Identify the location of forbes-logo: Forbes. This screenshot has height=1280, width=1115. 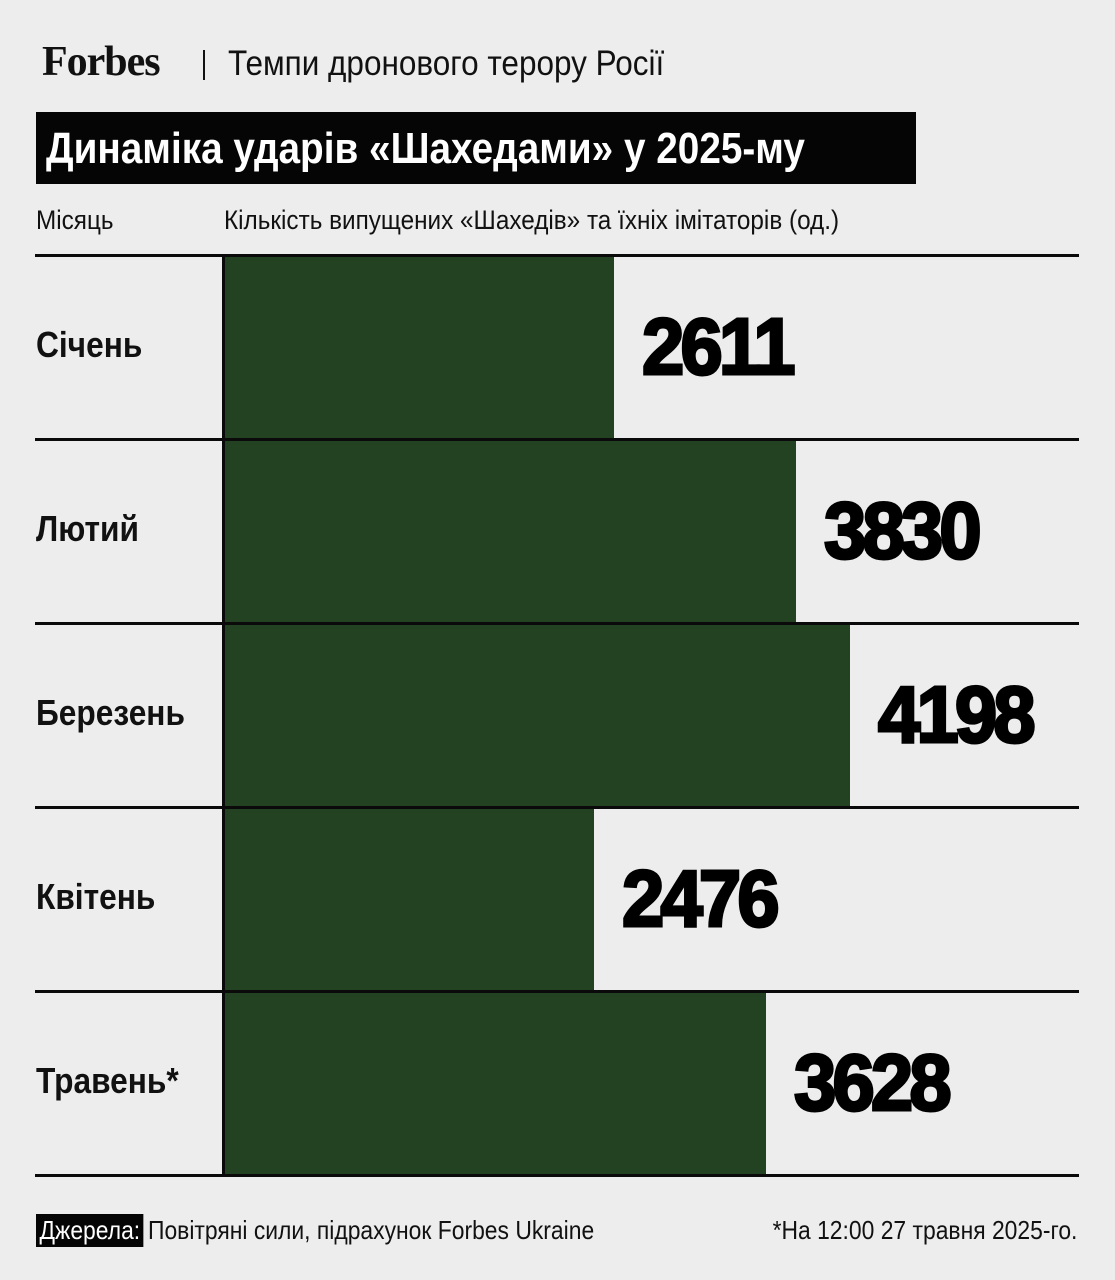
(101, 62).